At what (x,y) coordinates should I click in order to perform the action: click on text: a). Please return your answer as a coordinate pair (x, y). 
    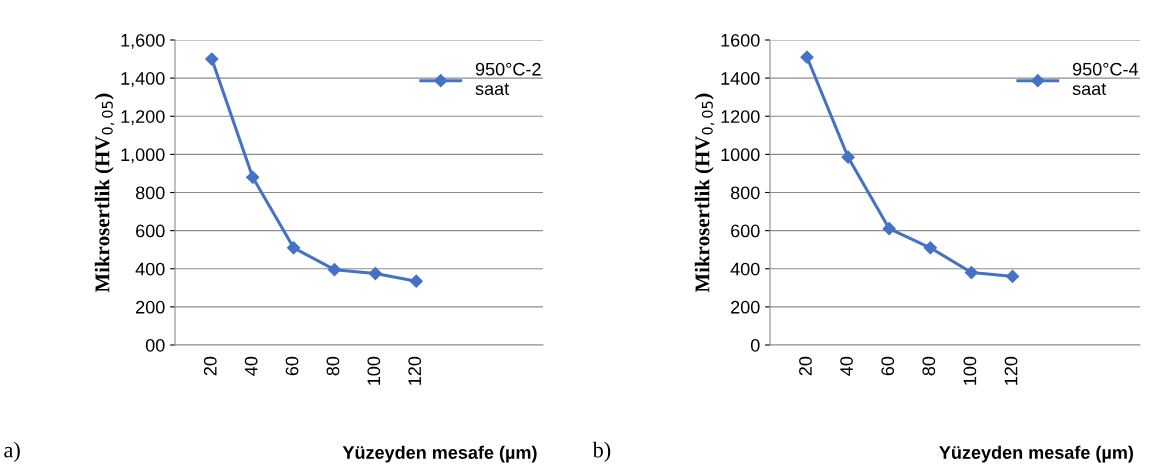
    Looking at the image, I should click on (12, 452).